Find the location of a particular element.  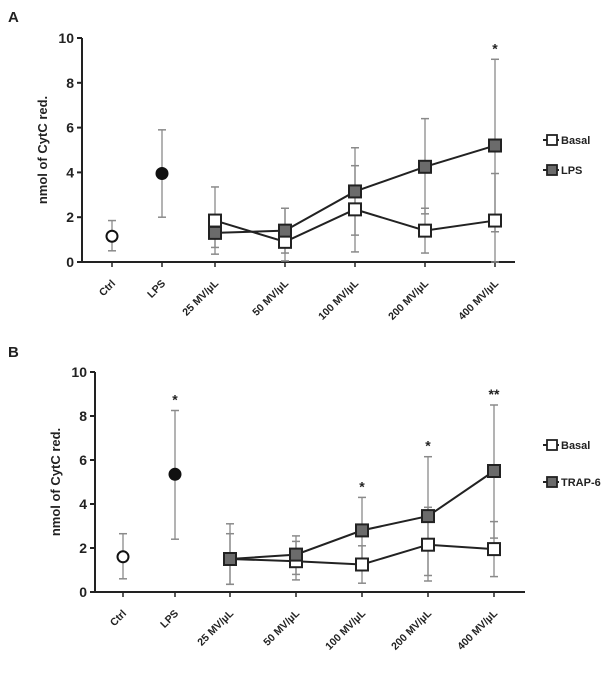

legend-label: TRAP-6 is located at coordinates (581, 483).